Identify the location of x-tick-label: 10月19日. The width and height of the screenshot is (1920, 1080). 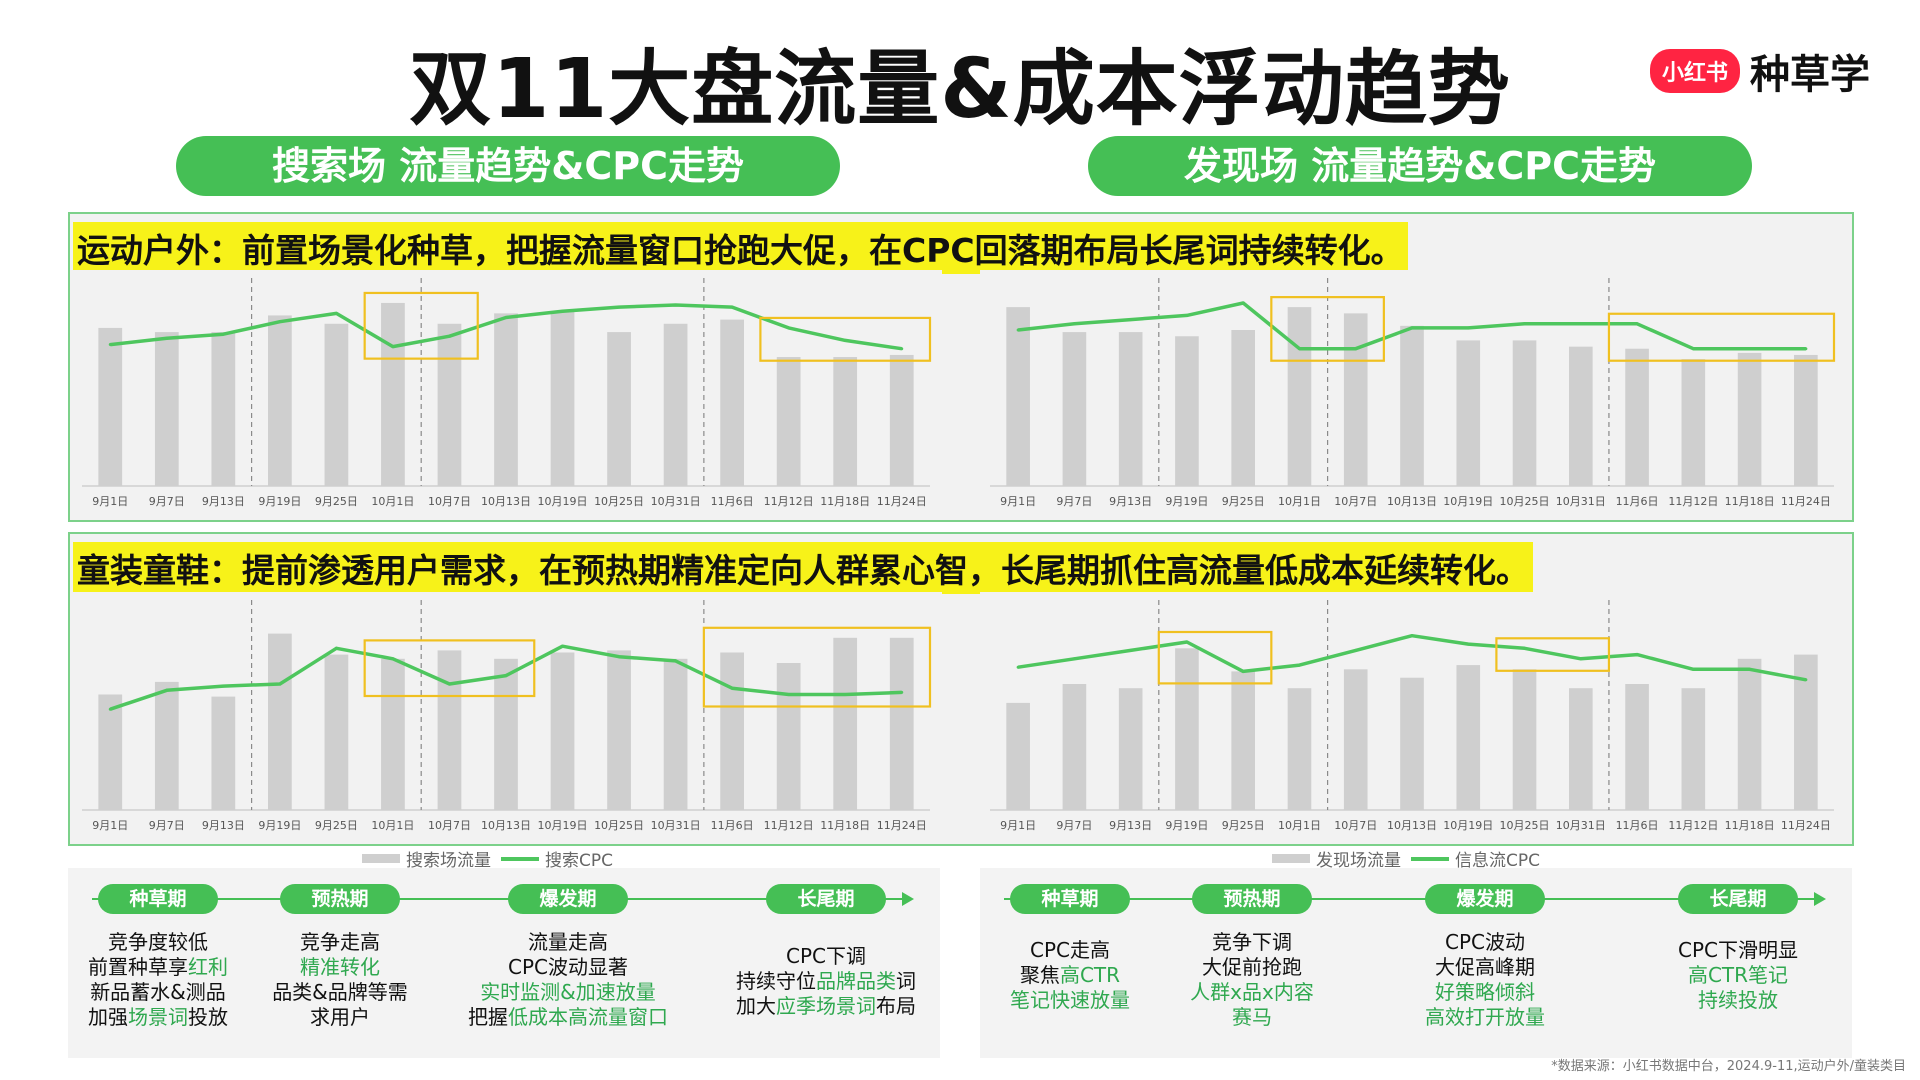
(1468, 825).